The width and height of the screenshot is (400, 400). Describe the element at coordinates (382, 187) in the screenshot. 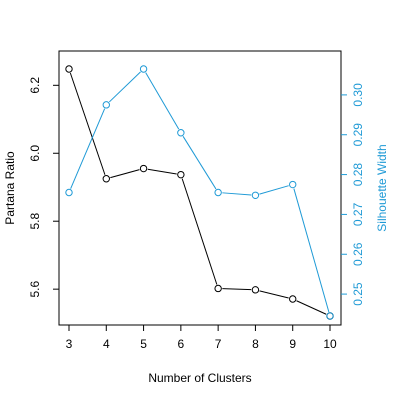

I see `y-right-axis-label: Silhouette Width` at that location.